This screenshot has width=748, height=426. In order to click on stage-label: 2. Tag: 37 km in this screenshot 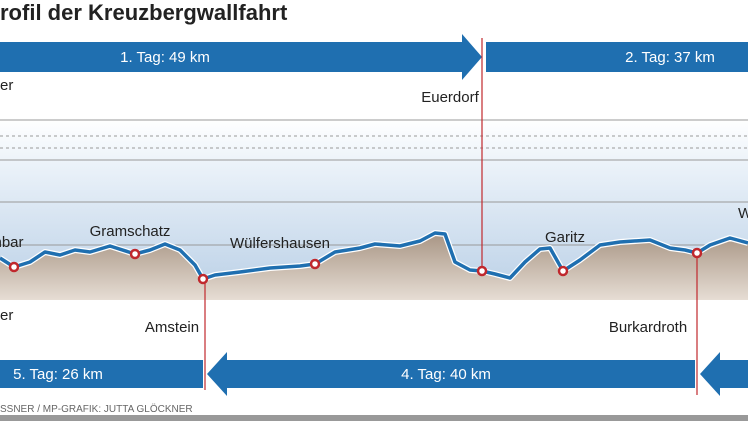, I will do `click(670, 57)`.